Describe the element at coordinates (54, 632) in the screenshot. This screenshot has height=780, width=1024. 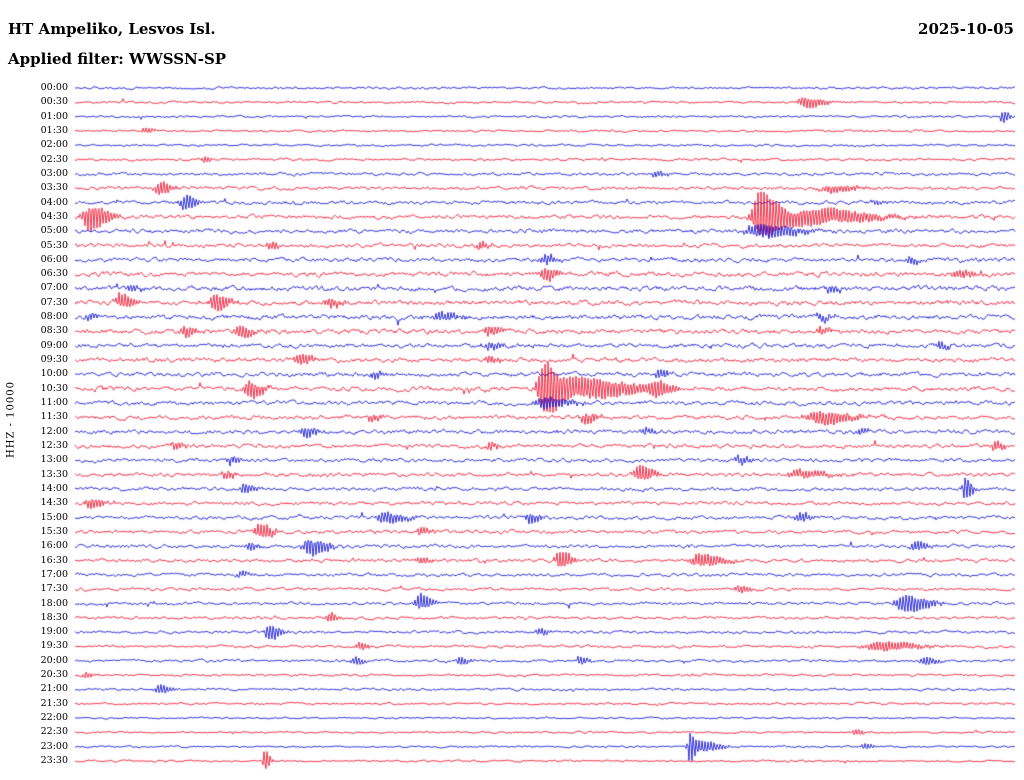
I see `time-label: 19:00` at that location.